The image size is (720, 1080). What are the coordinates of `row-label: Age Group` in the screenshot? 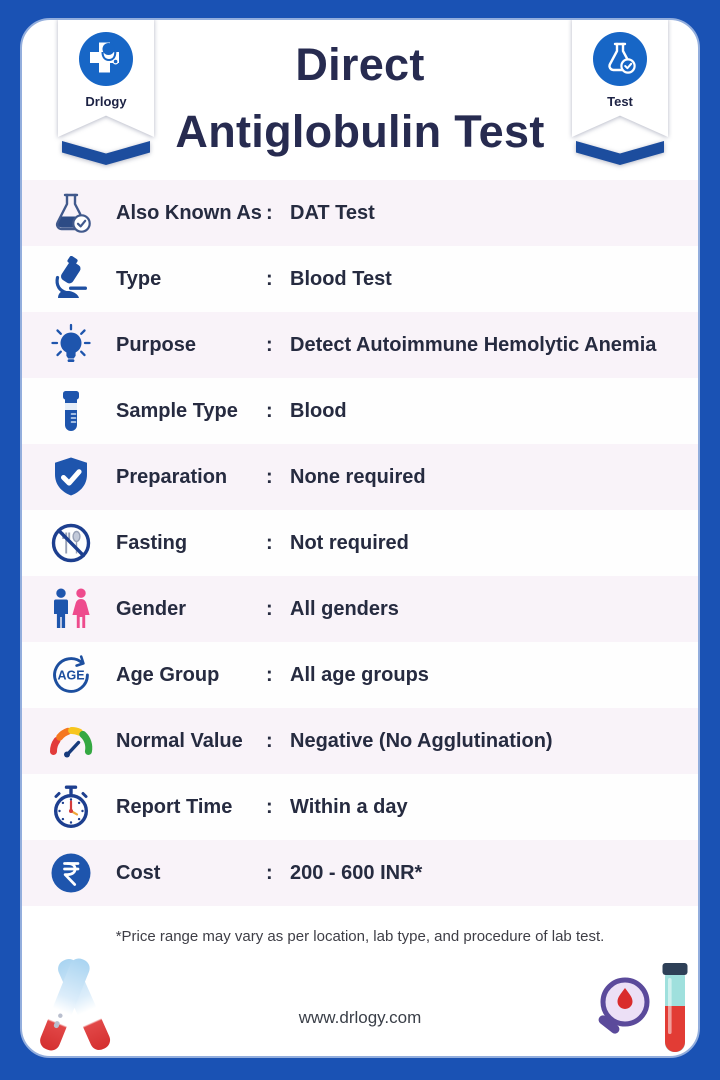 It's located at (168, 674).